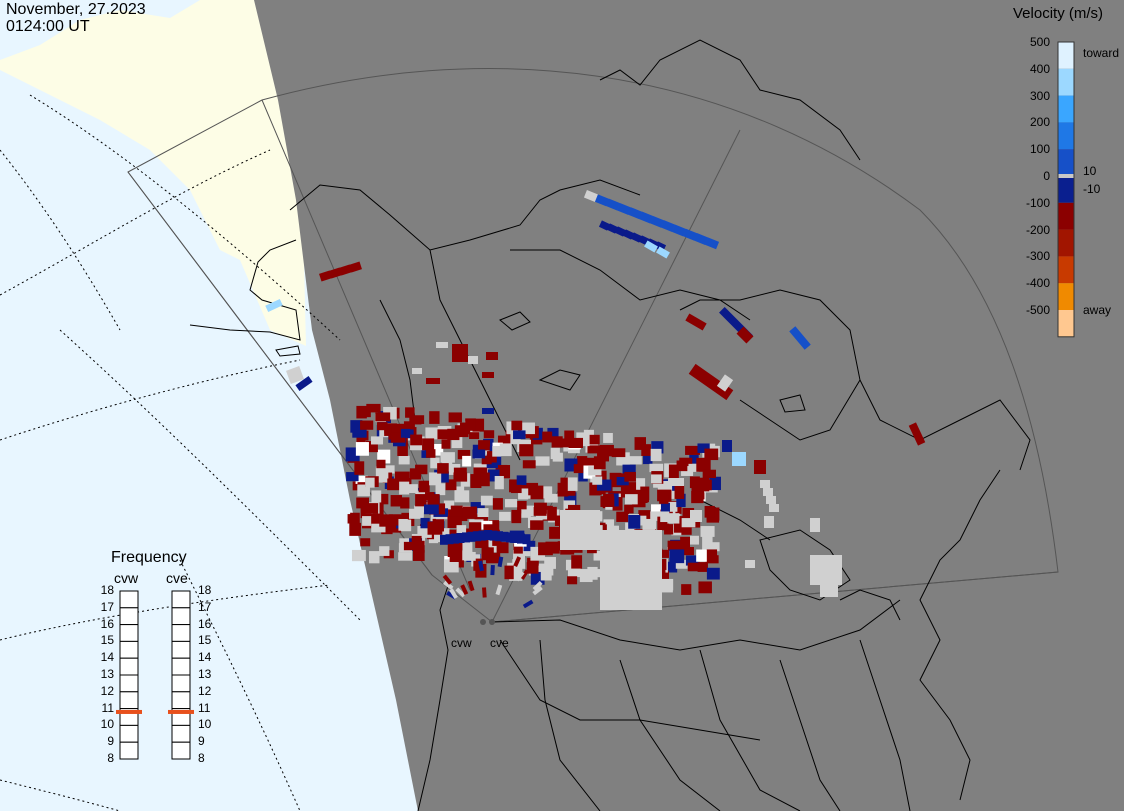 This screenshot has height=811, width=1124. Describe the element at coordinates (107, 657) in the screenshot. I see `frequency-scale-label: 14` at that location.